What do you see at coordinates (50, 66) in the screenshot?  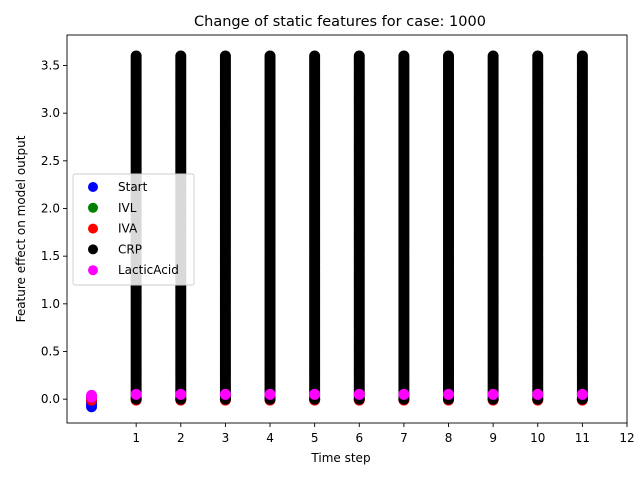 I see `y-tick-label: 3.5` at bounding box center [50, 66].